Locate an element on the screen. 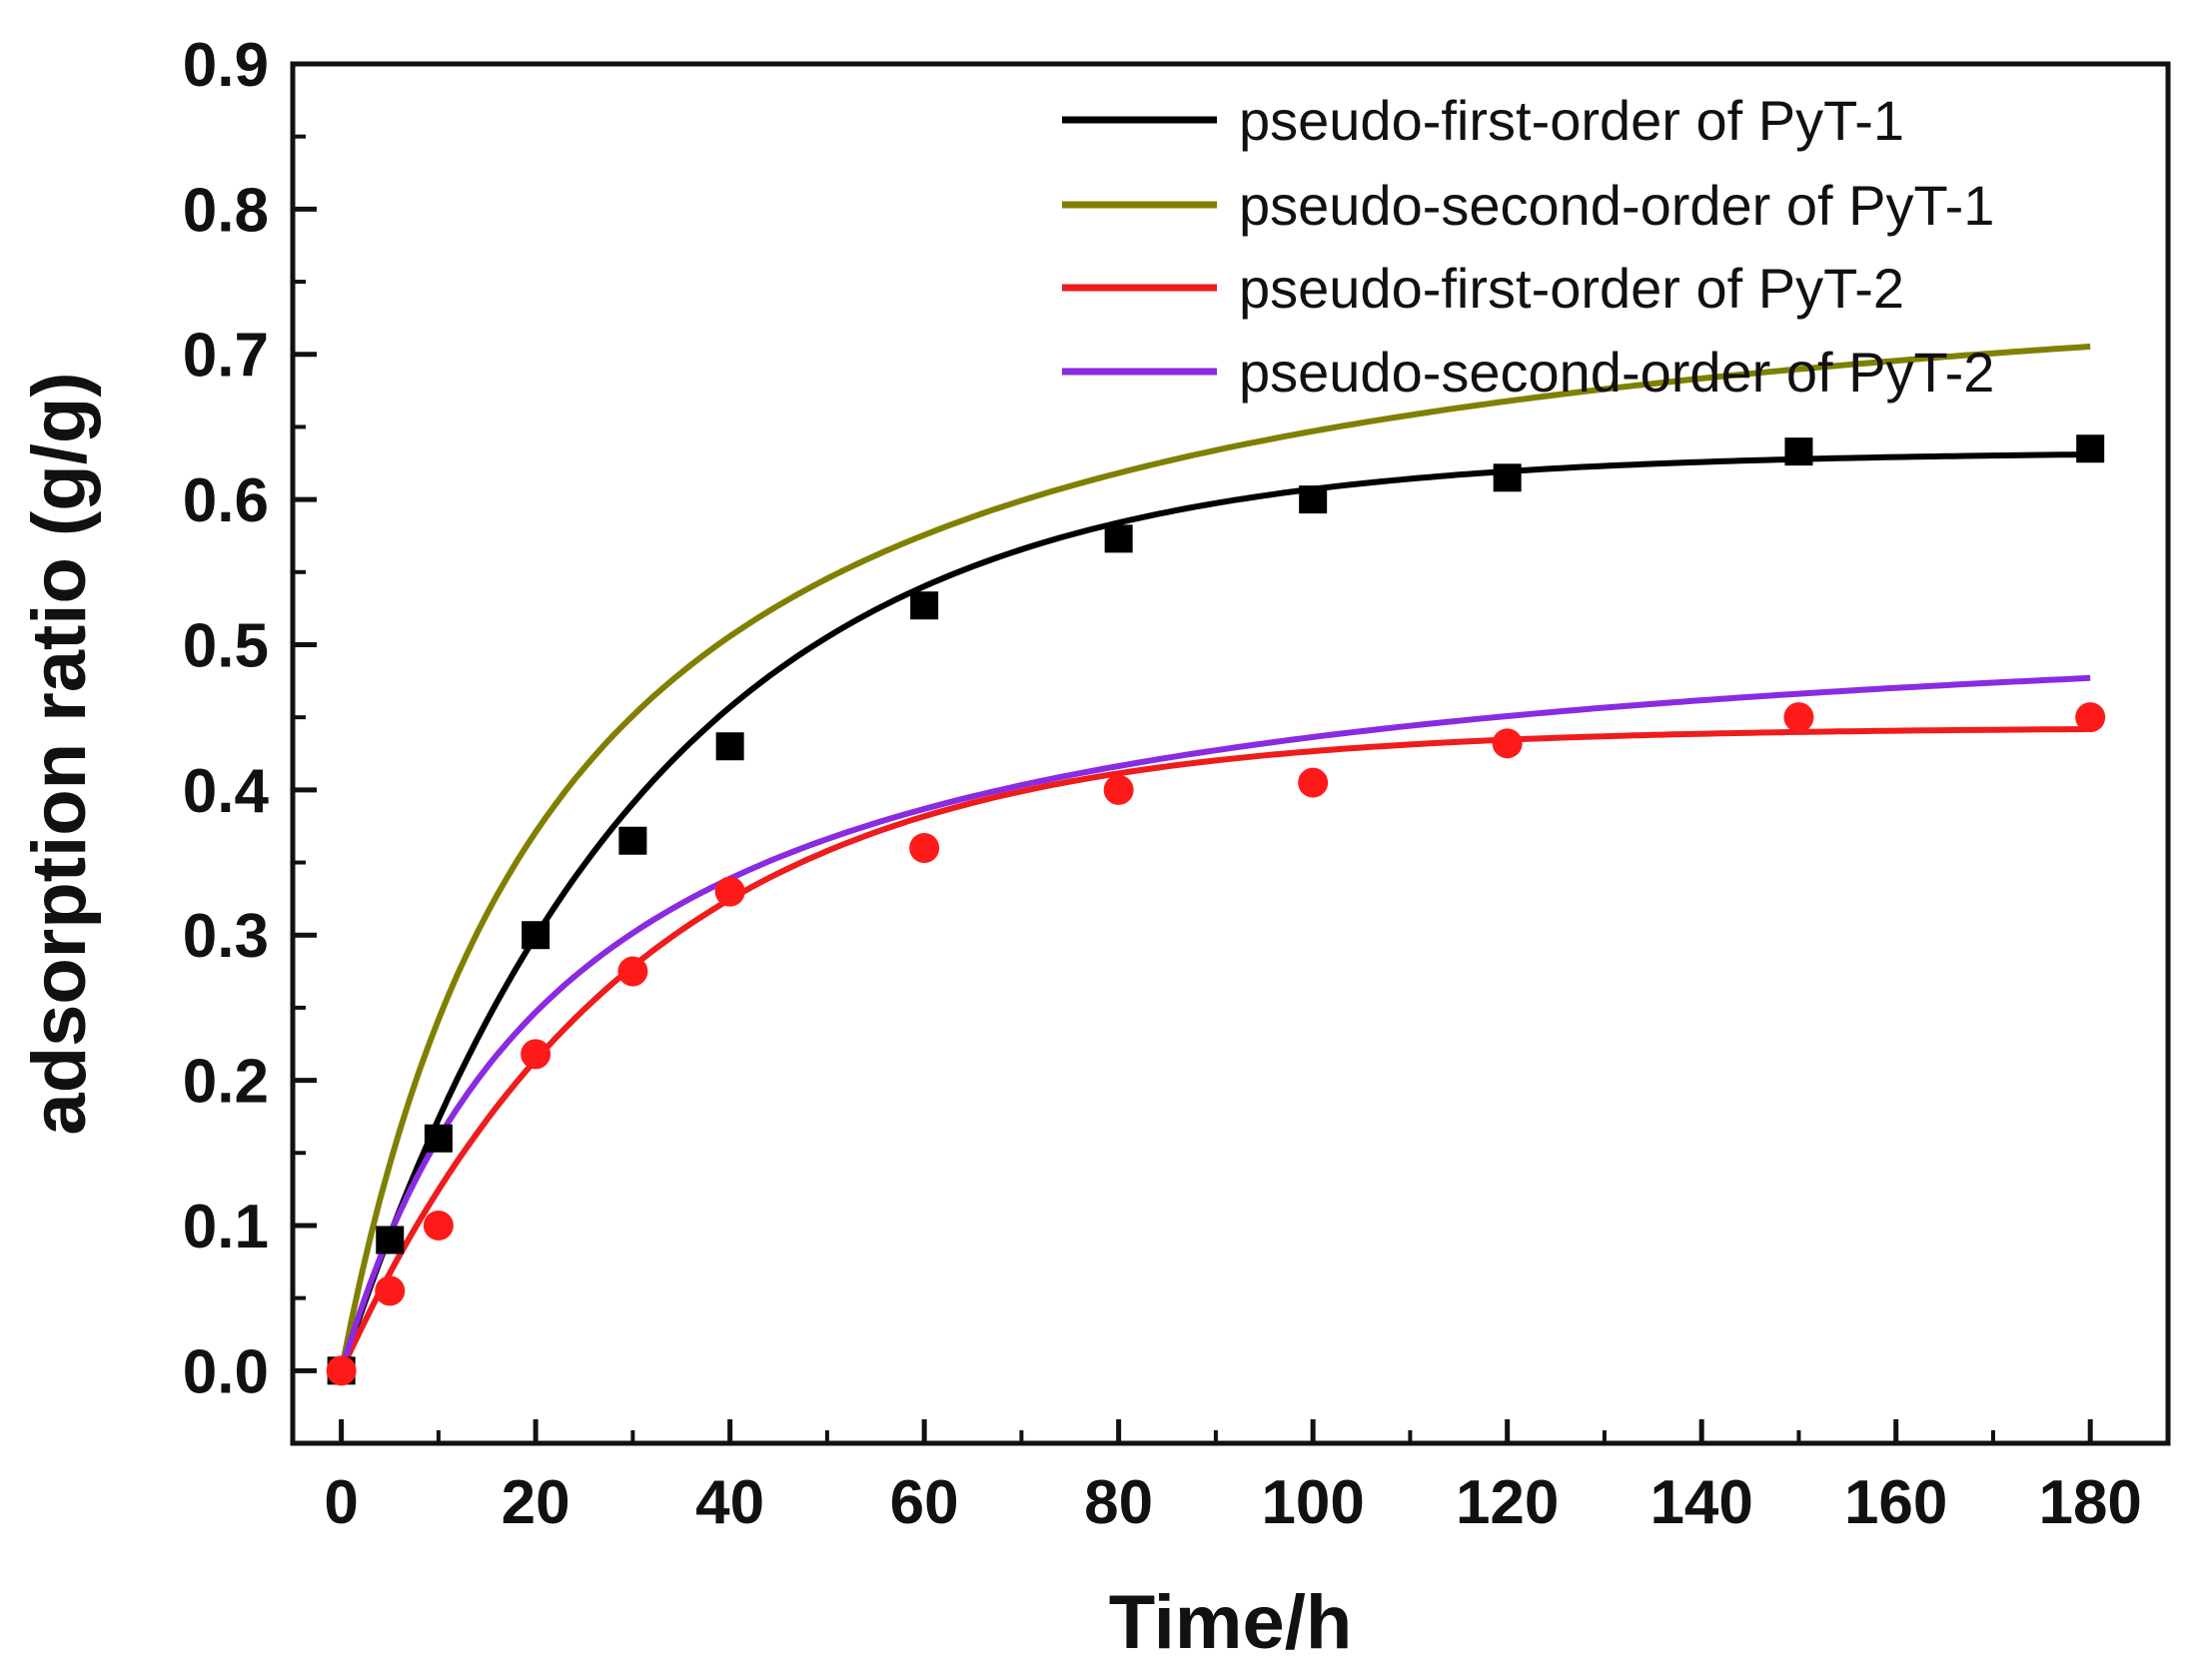  y-axis-title: adsorption ratio (g/g) is located at coordinates (59, 753).